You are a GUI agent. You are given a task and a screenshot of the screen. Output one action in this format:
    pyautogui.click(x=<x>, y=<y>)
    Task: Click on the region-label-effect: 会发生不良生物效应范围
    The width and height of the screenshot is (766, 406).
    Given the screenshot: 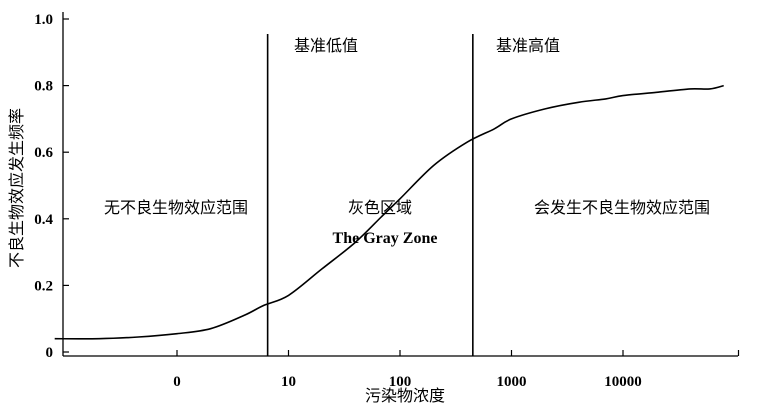 What is the action you would take?
    pyautogui.click(x=622, y=207)
    